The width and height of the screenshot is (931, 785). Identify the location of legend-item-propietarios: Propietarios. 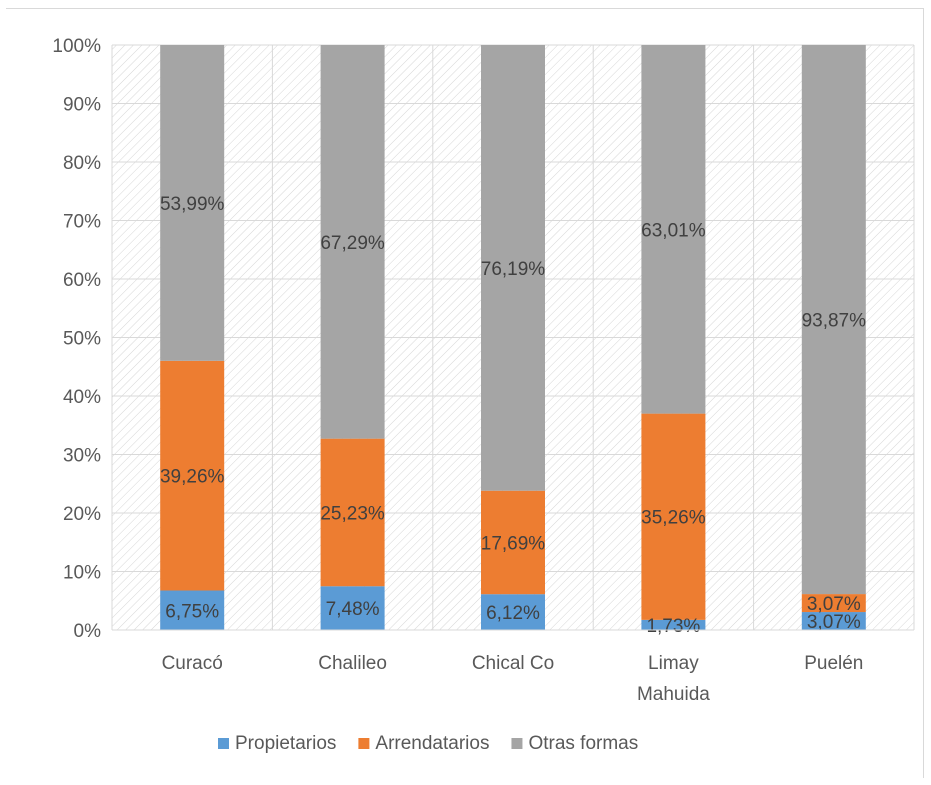
(277, 743).